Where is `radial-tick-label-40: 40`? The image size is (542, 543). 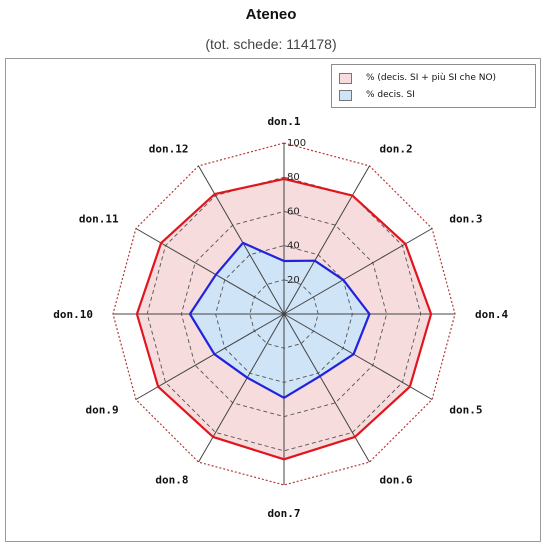 radial-tick-label-40: 40 is located at coordinates (293, 246).